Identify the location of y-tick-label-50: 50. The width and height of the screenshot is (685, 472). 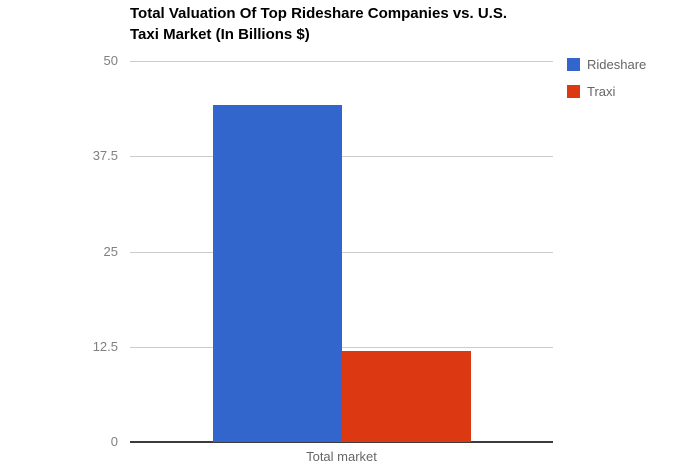
(110, 60).